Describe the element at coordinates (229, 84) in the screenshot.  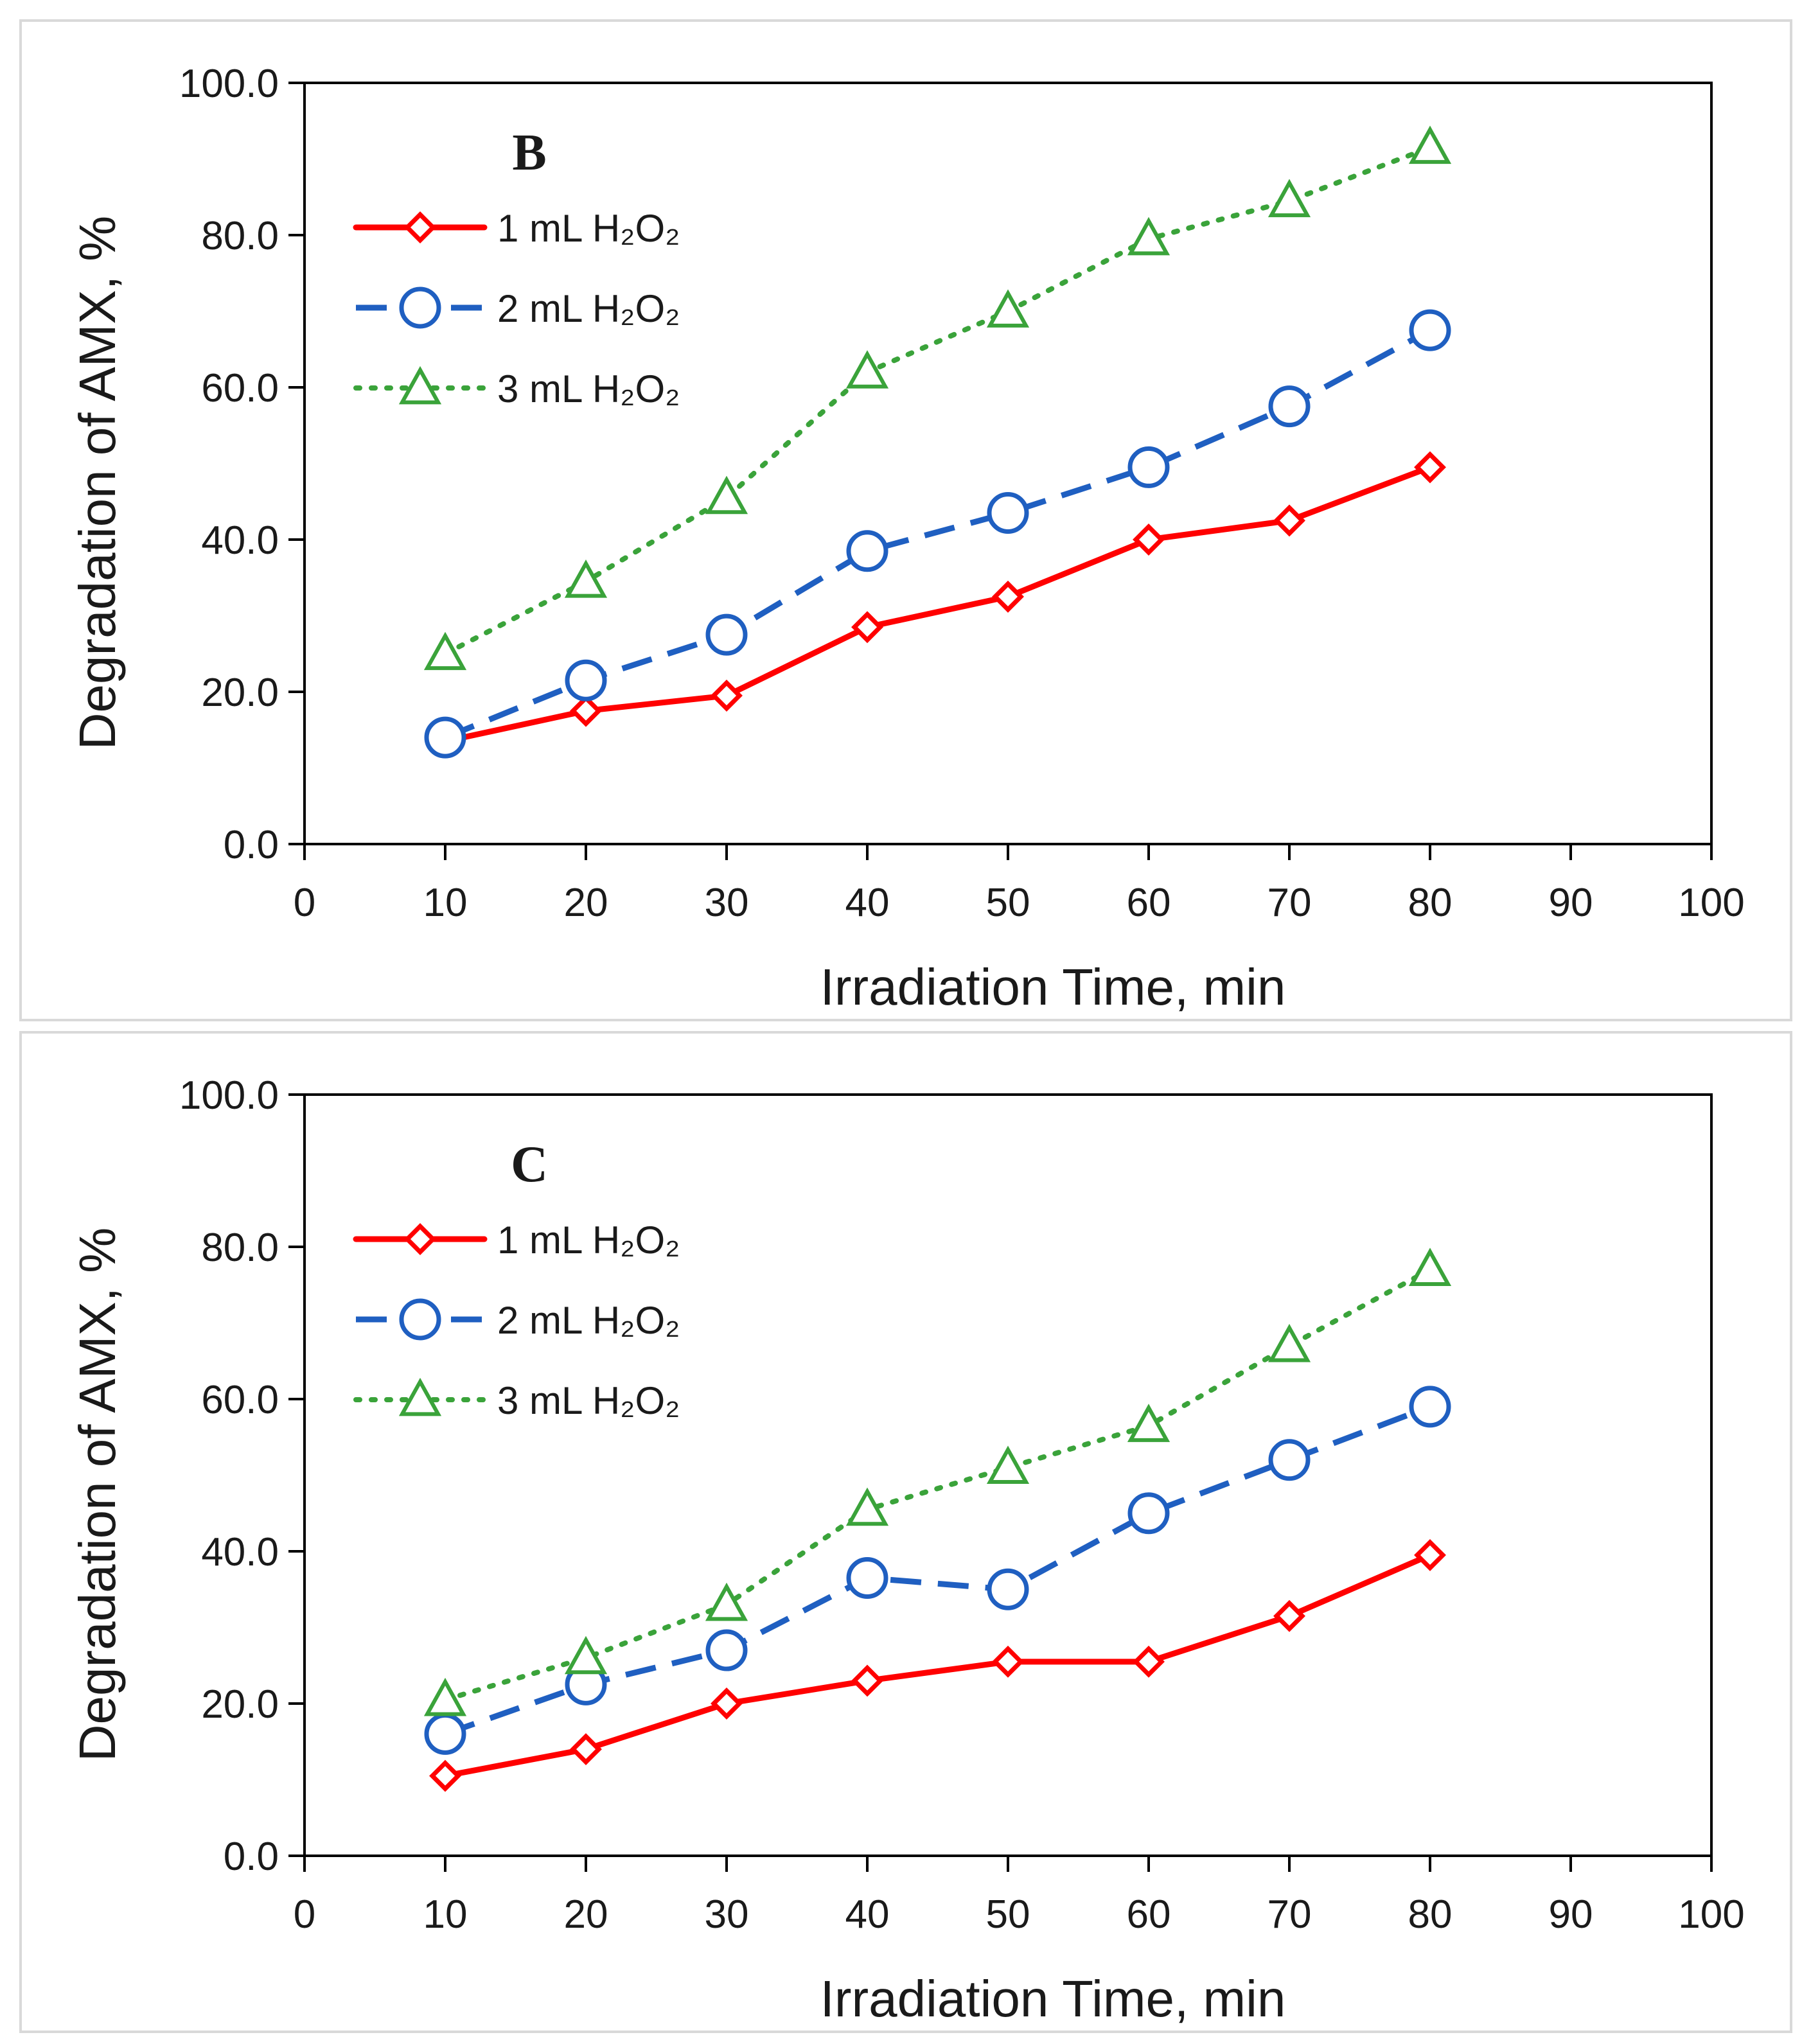
I see `y-tick-label: 100.0` at that location.